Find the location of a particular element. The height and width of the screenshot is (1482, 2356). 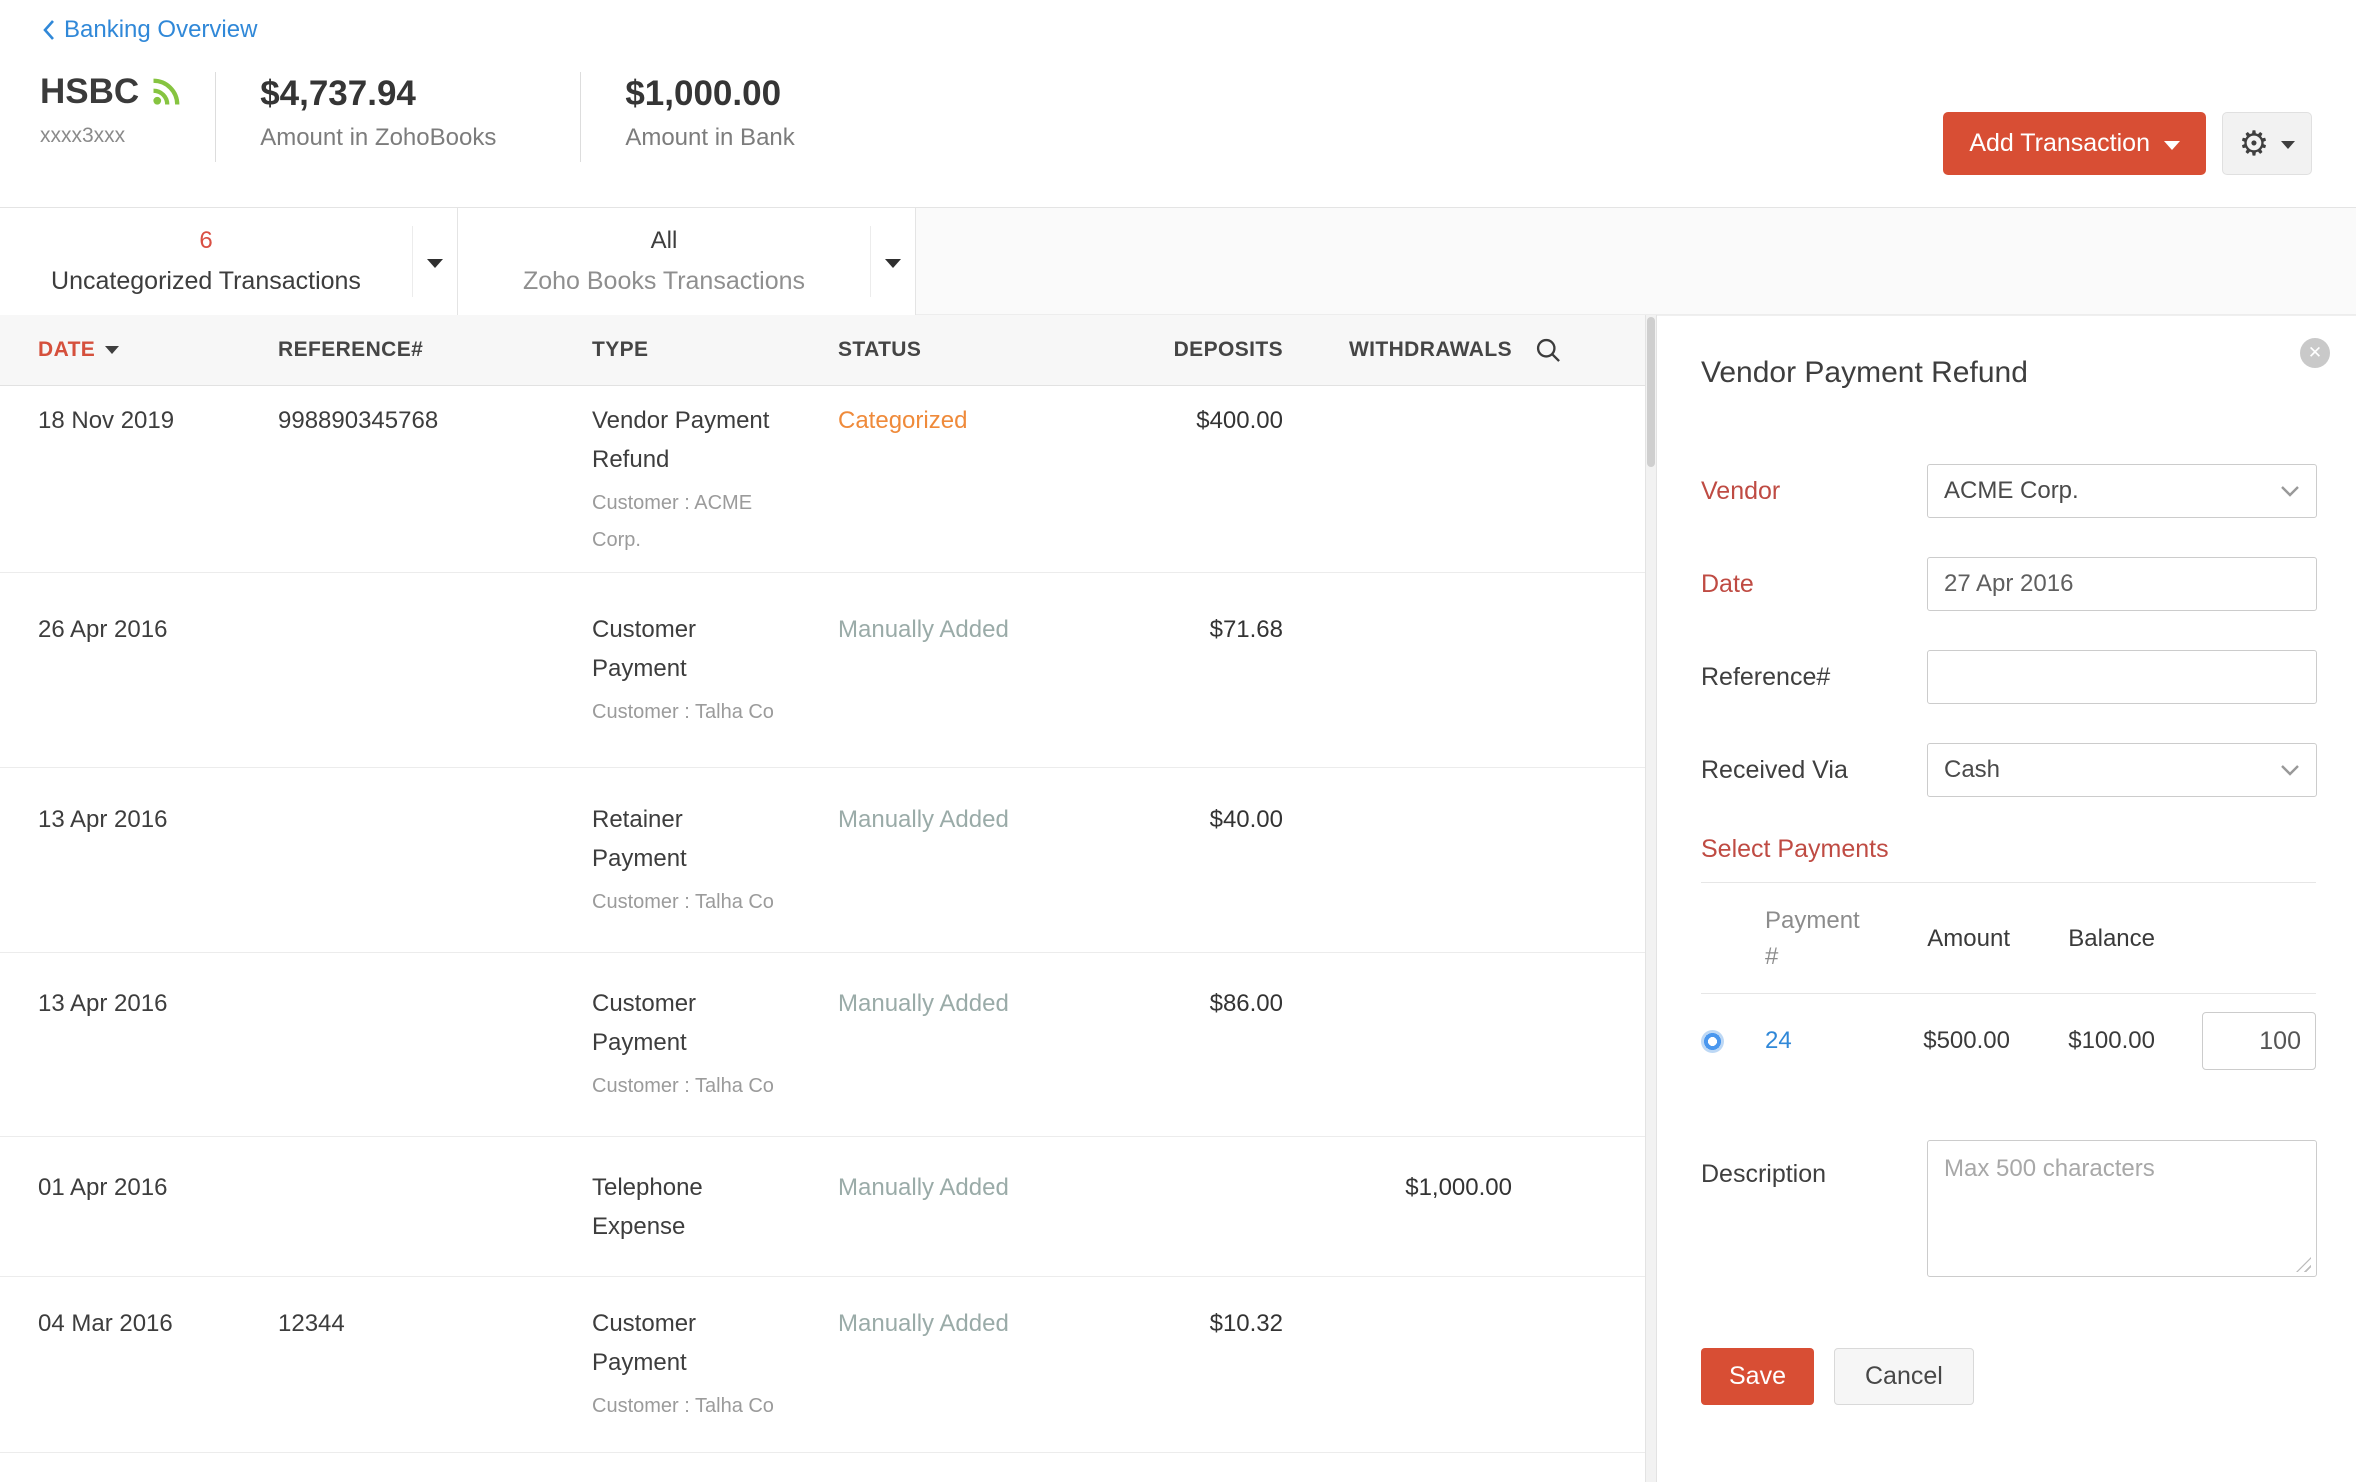

uncategorized-count: 6 is located at coordinates (206, 240).